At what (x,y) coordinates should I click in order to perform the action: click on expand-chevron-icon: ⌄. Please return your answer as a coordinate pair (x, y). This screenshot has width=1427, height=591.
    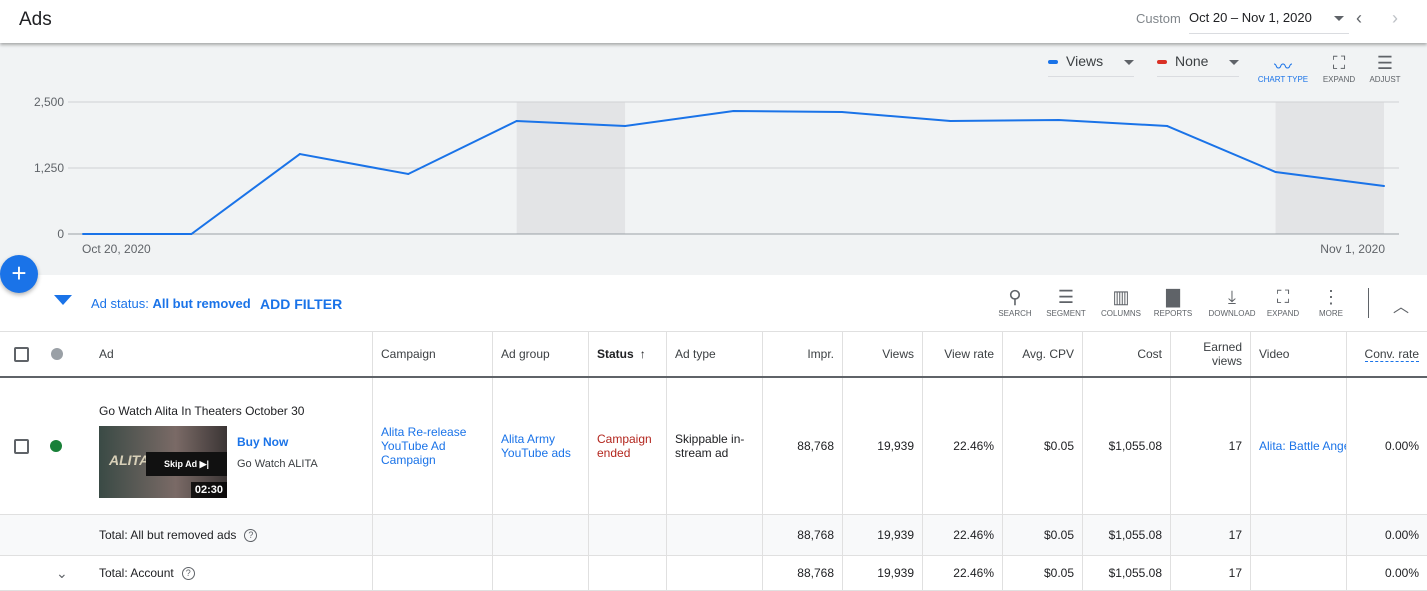
    Looking at the image, I should click on (62, 572).